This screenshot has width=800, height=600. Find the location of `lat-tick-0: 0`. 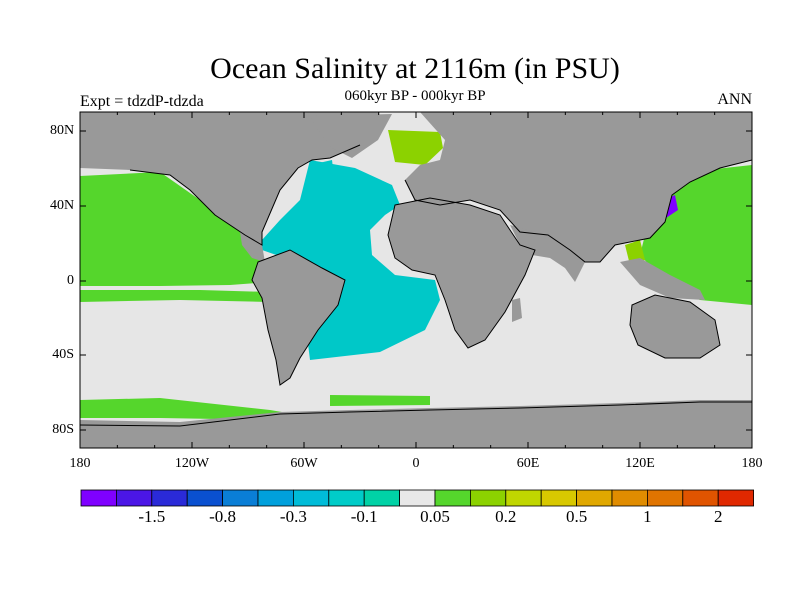

lat-tick-0: 0 is located at coordinates (70, 280).